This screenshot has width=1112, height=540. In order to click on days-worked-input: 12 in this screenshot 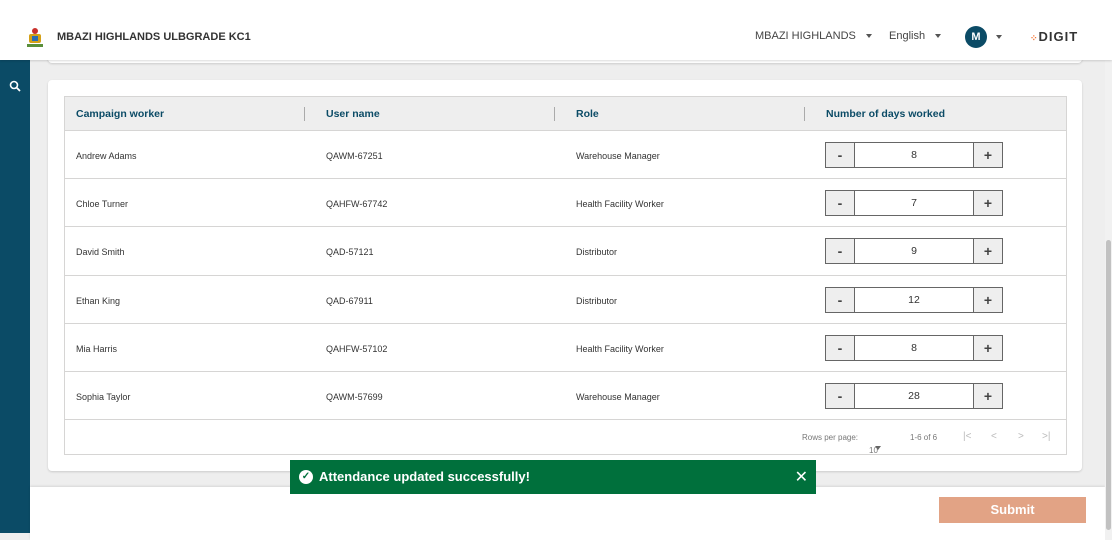, I will do `click(914, 299)`.